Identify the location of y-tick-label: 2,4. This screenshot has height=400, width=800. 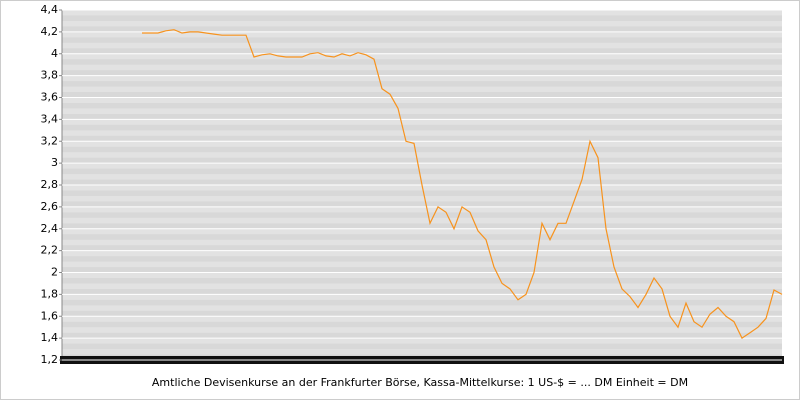
(50, 228).